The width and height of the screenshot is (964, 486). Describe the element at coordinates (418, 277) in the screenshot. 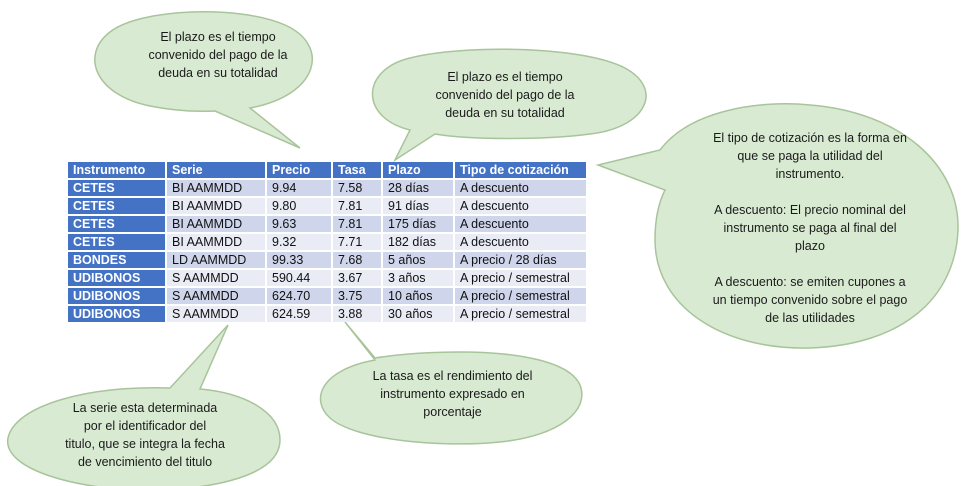

I see `cell-plazo: 3 años` at that location.